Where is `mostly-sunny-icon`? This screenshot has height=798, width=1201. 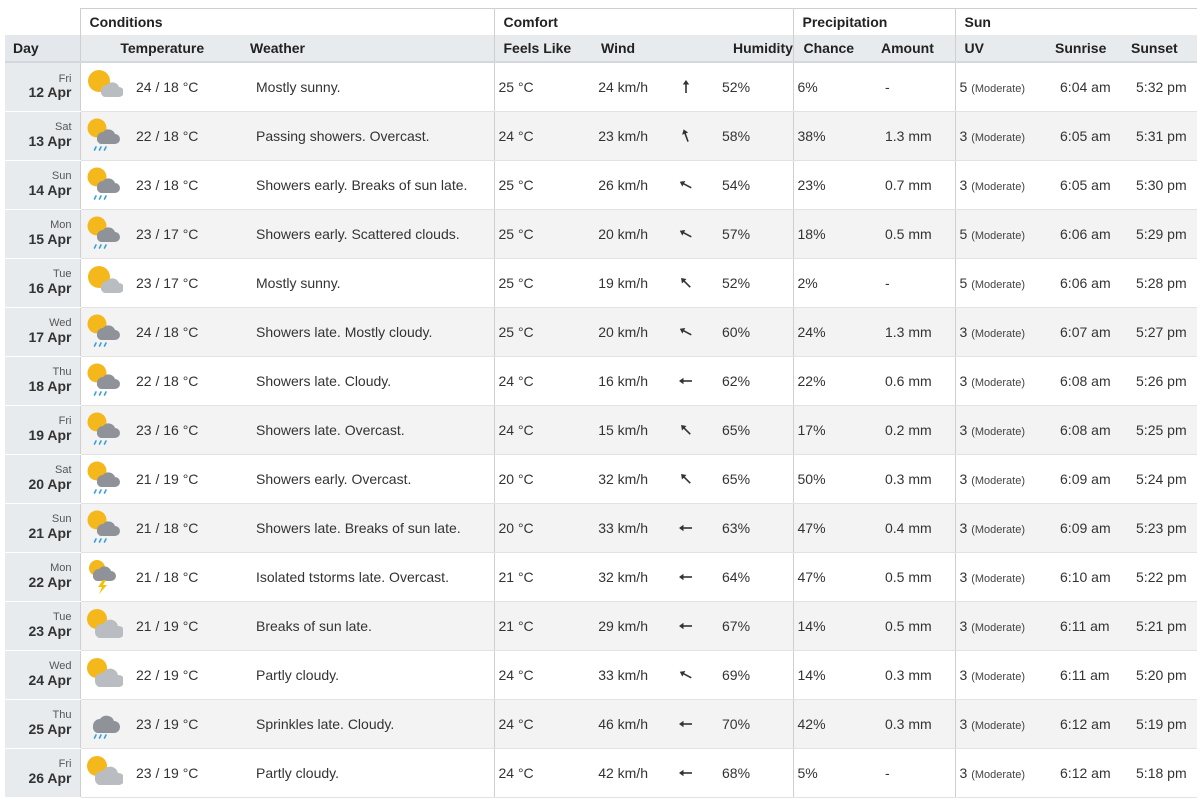
mostly-sunny-icon is located at coordinates (105, 89).